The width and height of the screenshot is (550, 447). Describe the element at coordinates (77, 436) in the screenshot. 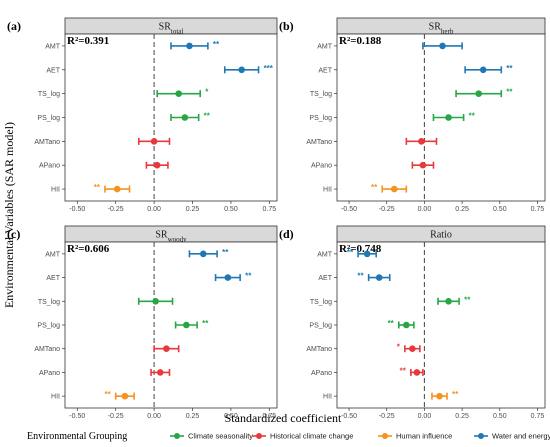

I see `legend-title: Environmental Grouping` at that location.